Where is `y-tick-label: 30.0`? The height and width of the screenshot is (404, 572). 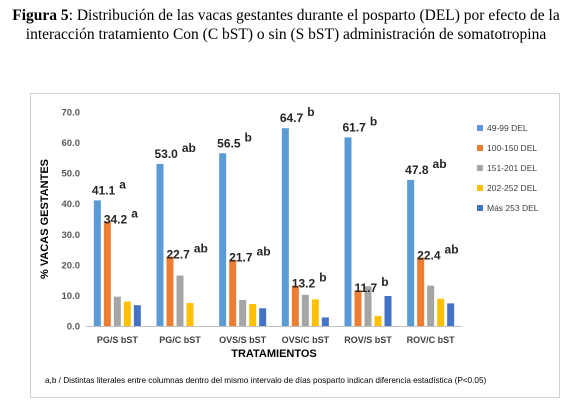
y-tick-label: 30.0 is located at coordinates (71, 235).